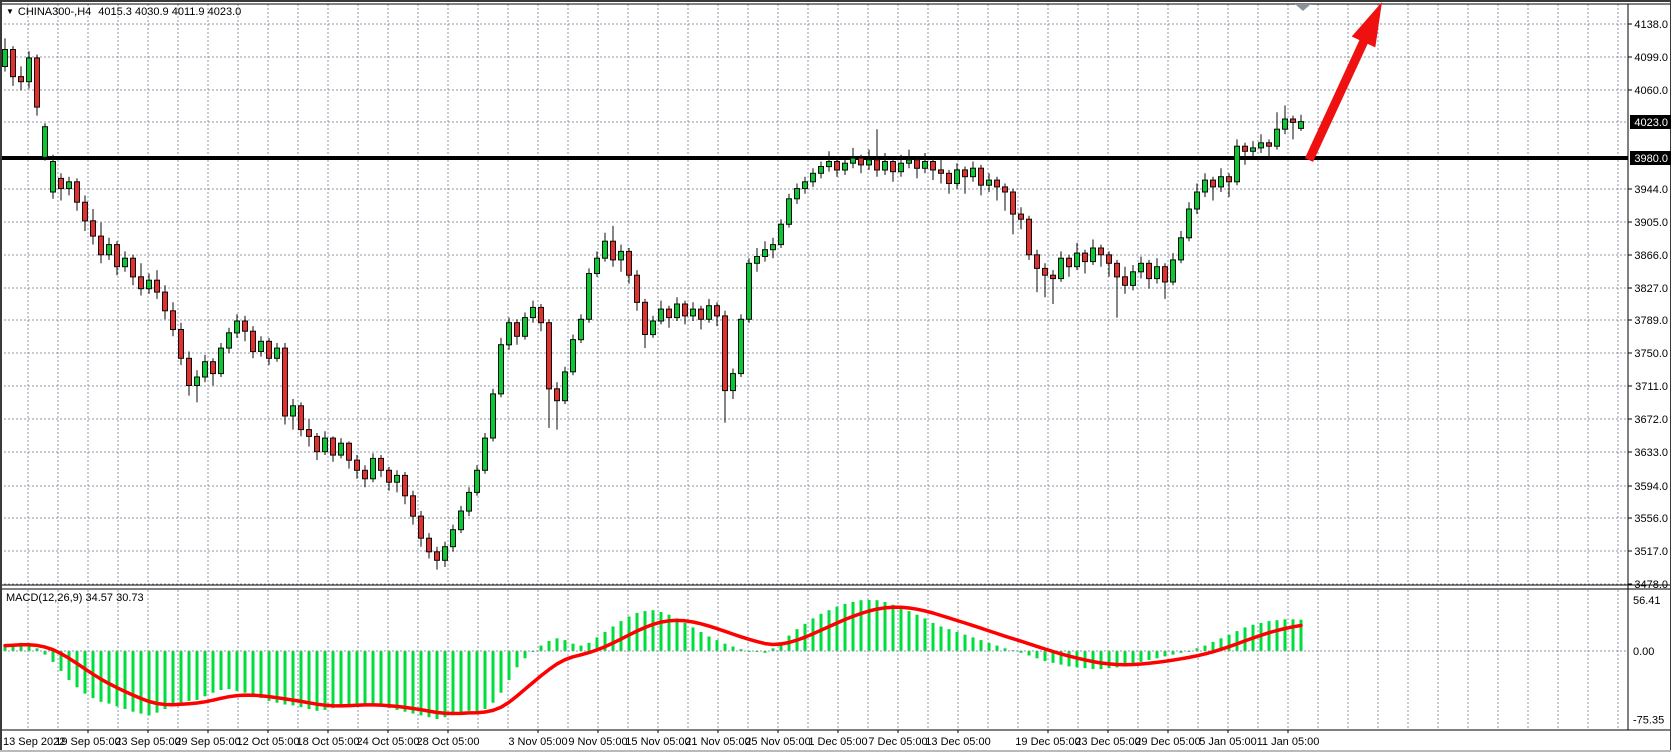  What do you see at coordinates (99, 598) in the screenshot?
I see `macd-value: 34.57` at bounding box center [99, 598].